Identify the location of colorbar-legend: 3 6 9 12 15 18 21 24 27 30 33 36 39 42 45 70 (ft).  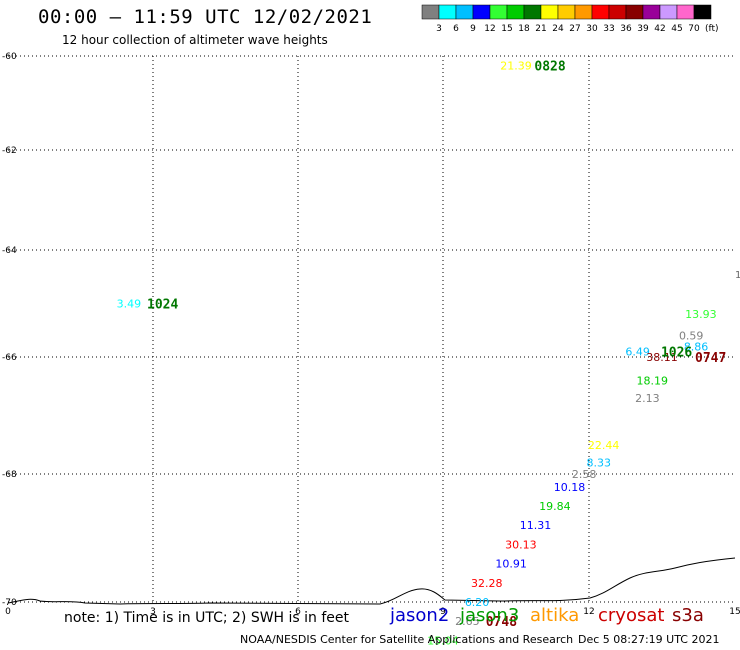
(570, 19).